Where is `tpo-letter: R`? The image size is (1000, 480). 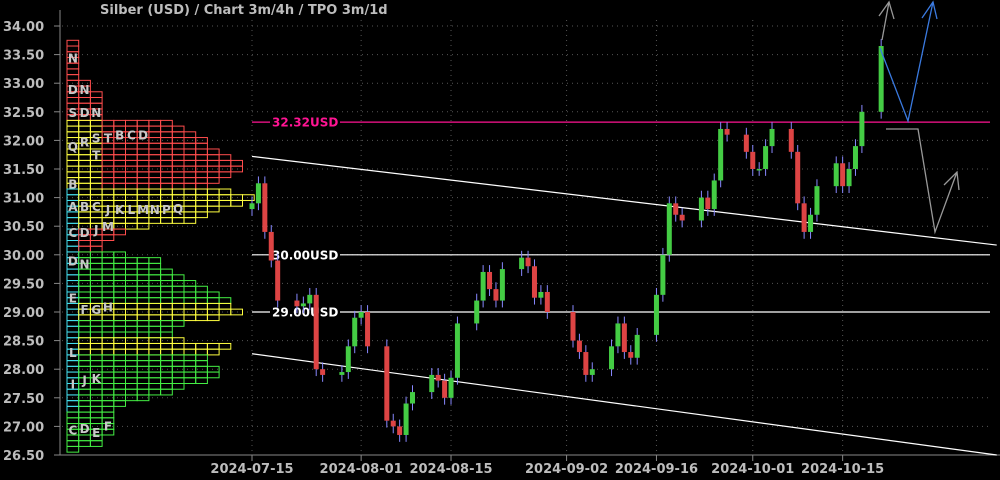
tpo-letter: R is located at coordinates (84, 143).